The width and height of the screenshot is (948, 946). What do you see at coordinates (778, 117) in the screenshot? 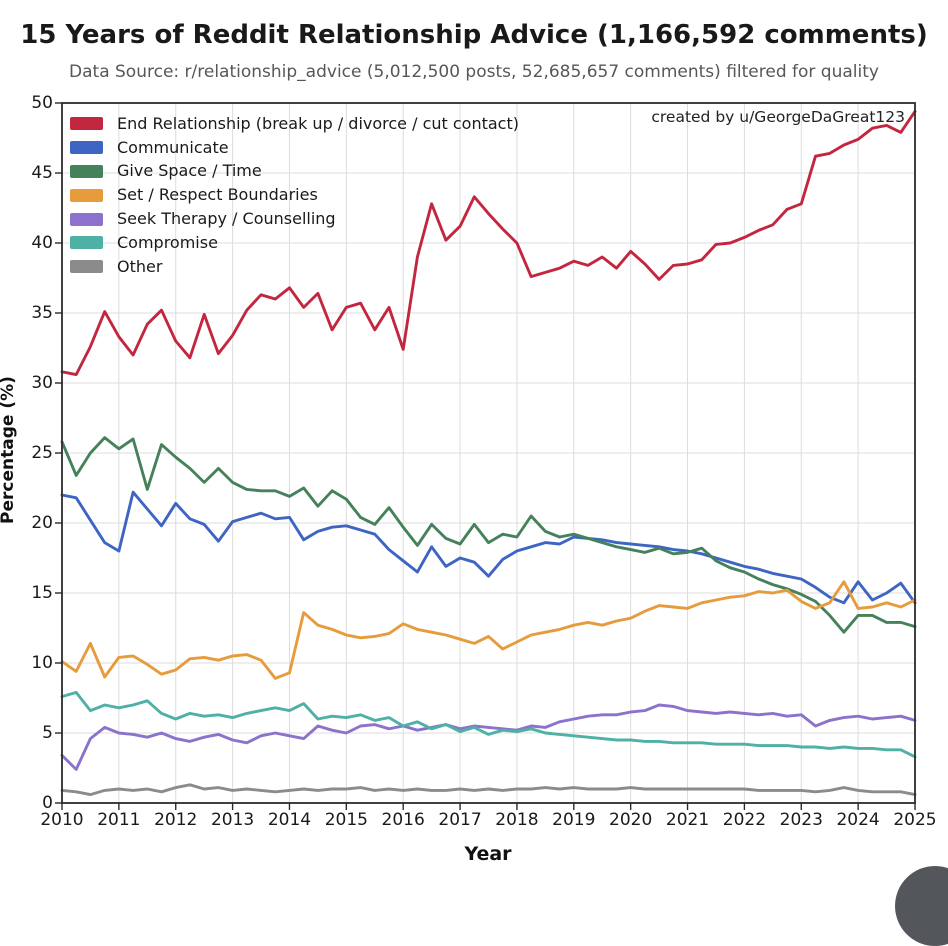
I see `attribution-text: created by u/GeorgeDaGreat123` at bounding box center [778, 117].